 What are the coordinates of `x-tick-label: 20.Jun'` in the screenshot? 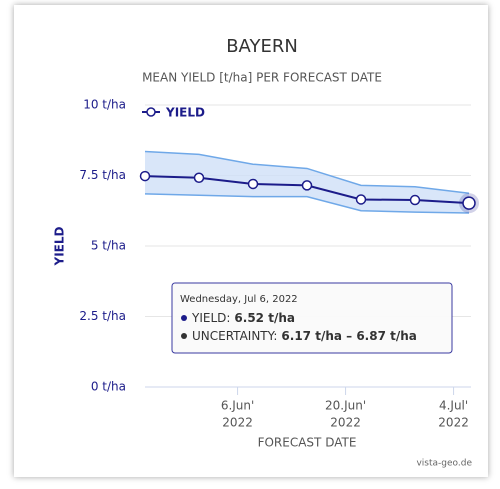 It's located at (345, 406).